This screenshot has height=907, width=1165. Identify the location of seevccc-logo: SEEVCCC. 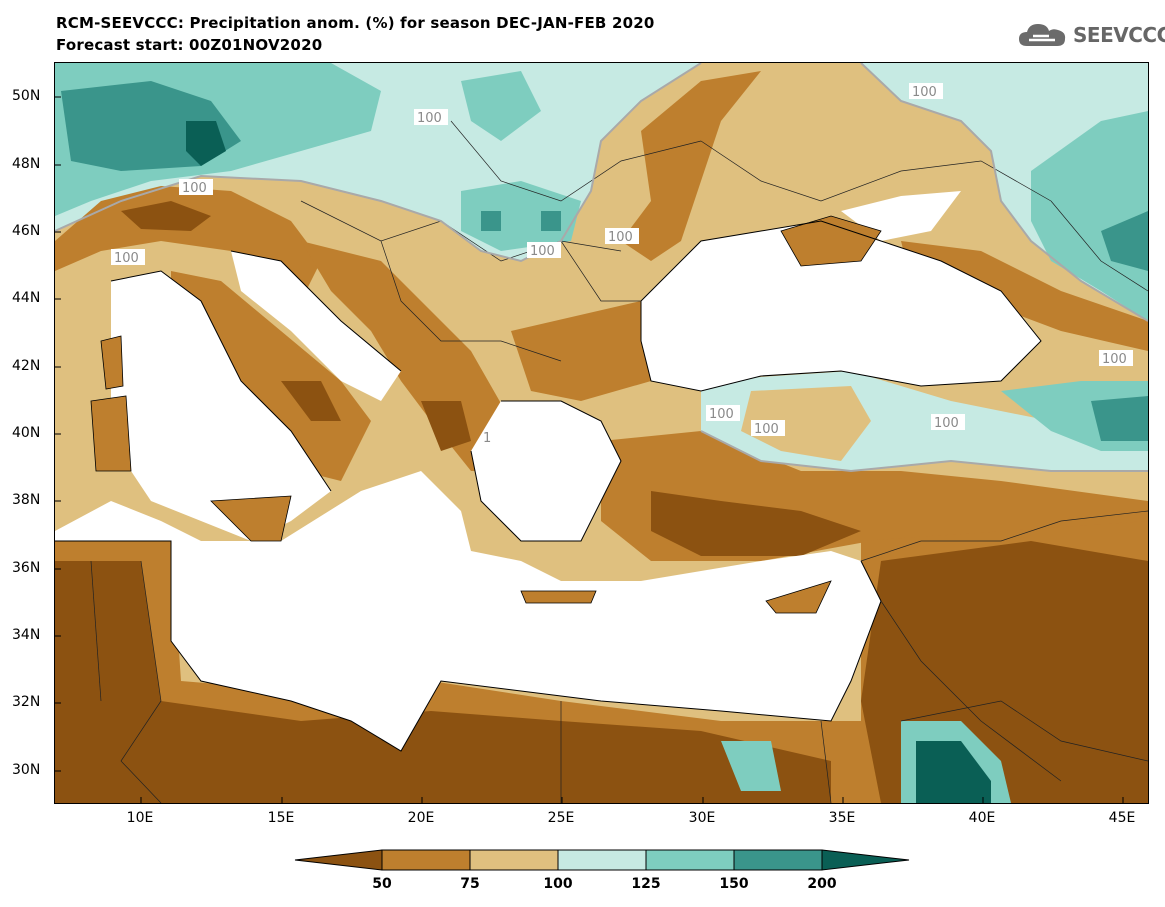
(1091, 35).